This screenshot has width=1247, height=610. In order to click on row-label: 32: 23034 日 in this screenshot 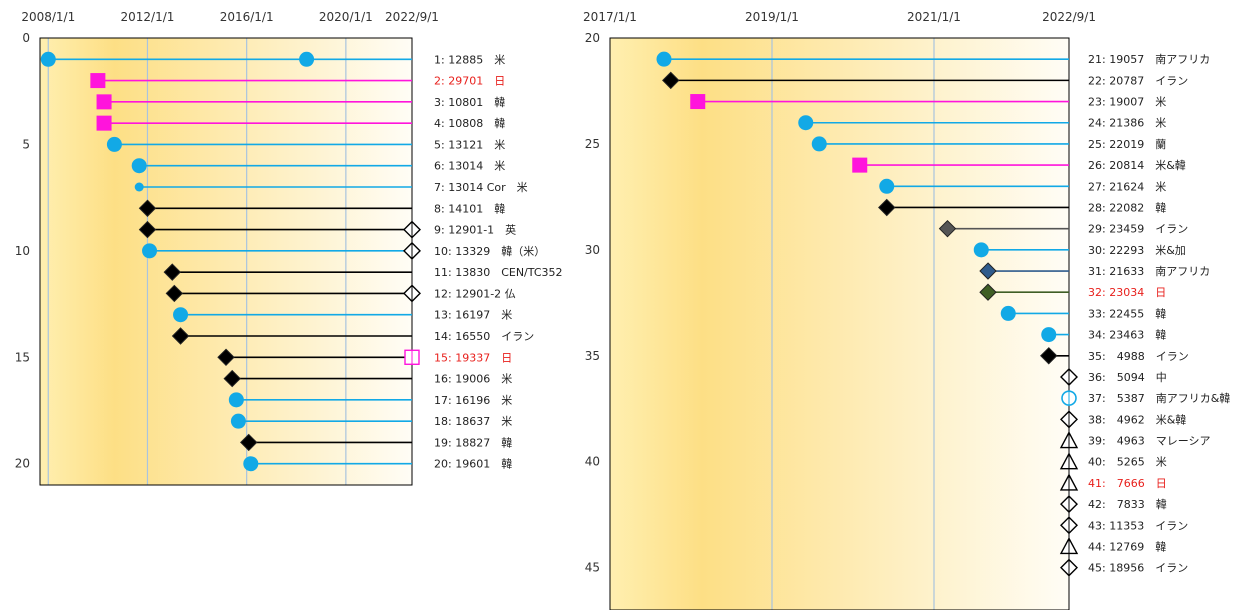, I will do `click(1127, 292)`.